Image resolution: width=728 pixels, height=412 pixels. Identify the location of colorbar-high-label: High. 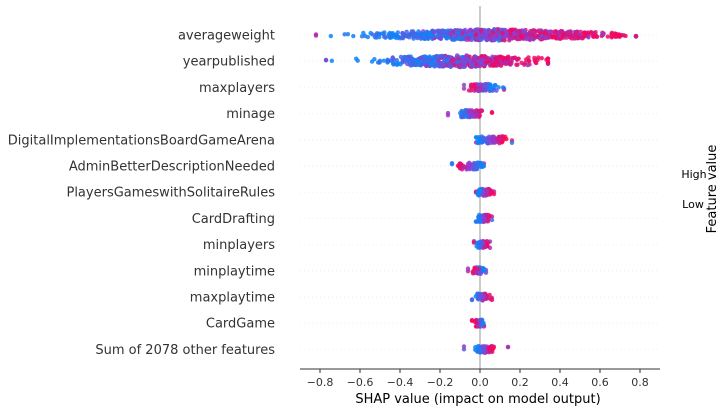
(693, 174).